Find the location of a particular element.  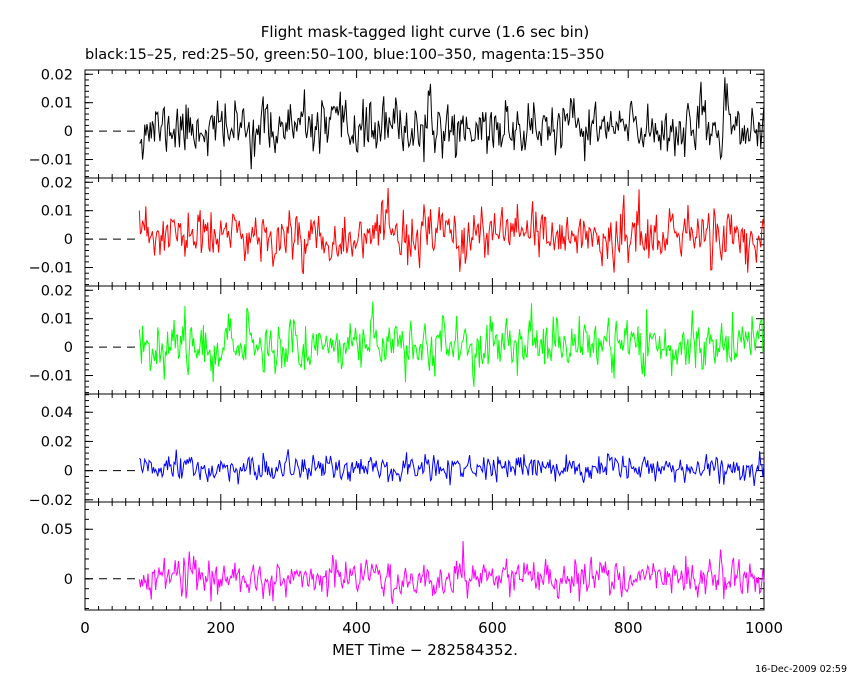

x-tick-label: 400 is located at coordinates (356, 628).